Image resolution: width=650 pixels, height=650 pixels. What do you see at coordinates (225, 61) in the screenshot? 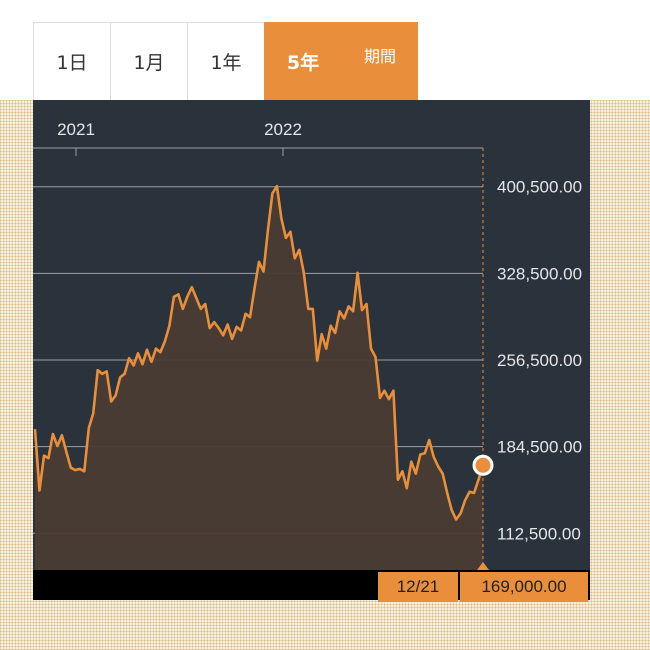
I see `tab-1-year: 1年` at bounding box center [225, 61].